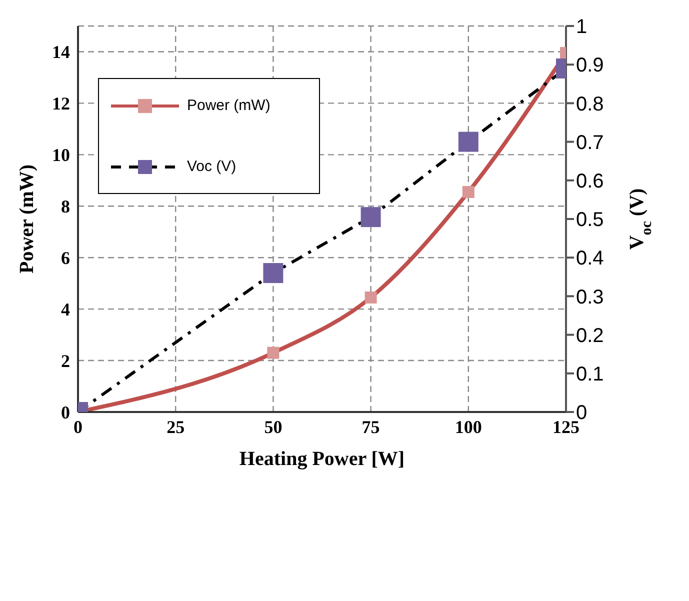 The height and width of the screenshot is (601, 689). Describe the element at coordinates (590, 259) in the screenshot. I see `y2-tick-label: 0.4` at that location.